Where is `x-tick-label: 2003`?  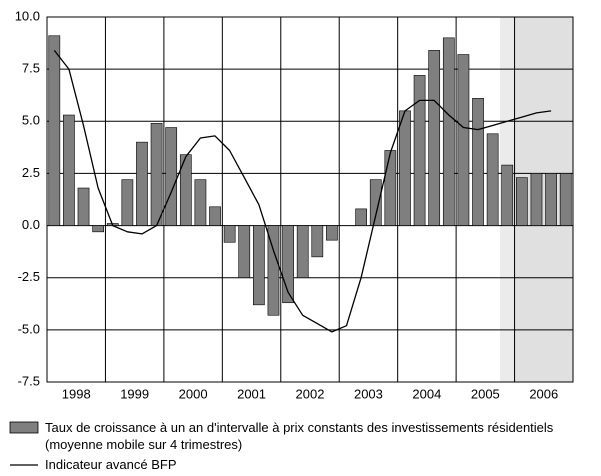 x-tick-label: 2003 is located at coordinates (368, 393).